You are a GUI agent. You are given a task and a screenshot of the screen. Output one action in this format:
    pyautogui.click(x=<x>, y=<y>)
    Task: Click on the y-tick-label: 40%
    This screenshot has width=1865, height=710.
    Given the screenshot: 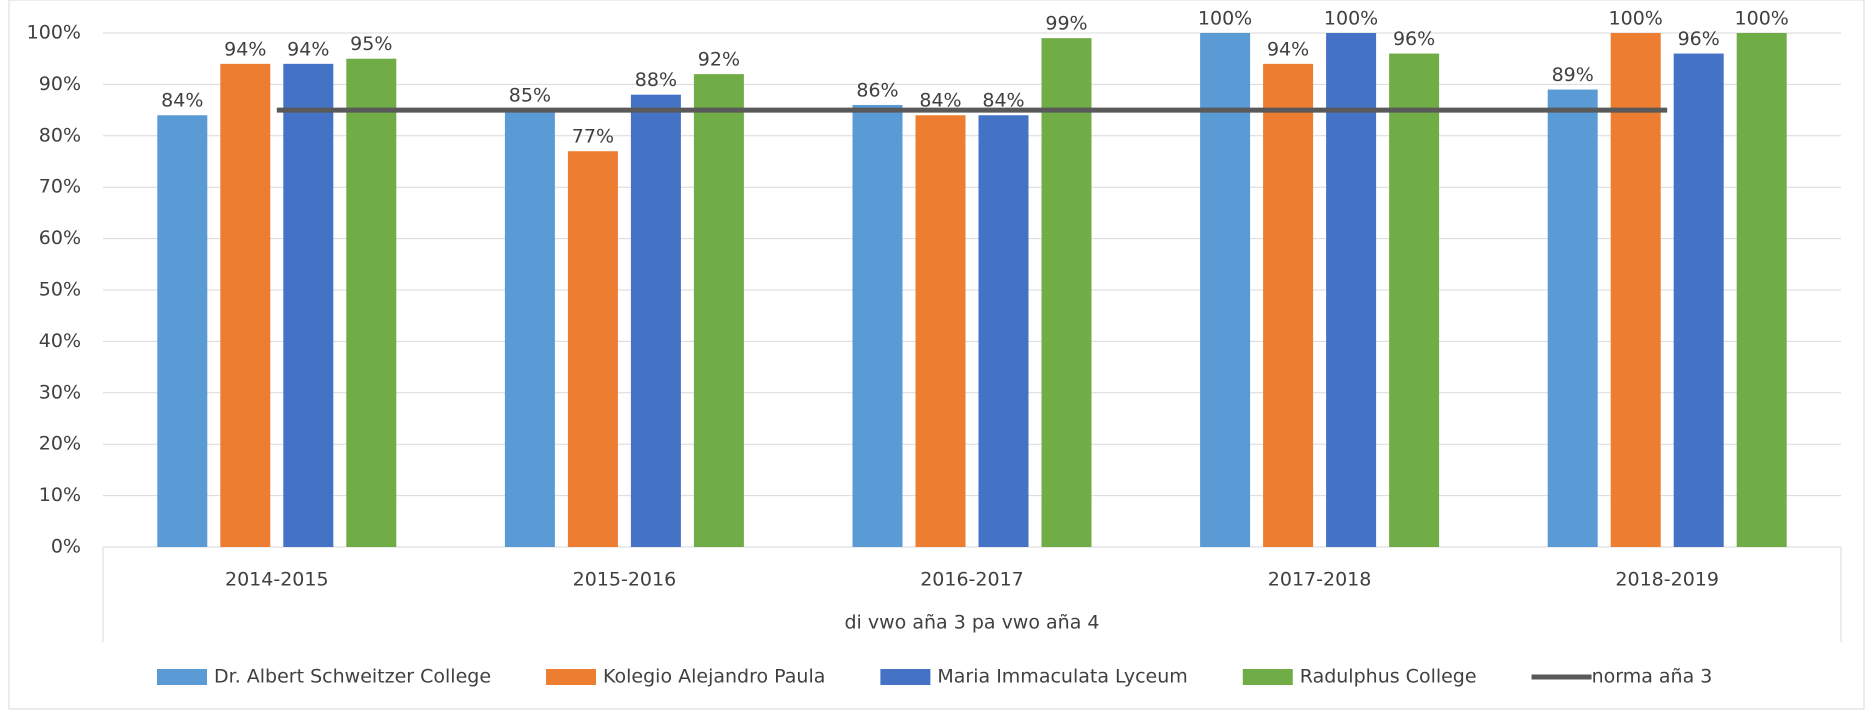 What is the action you would take?
    pyautogui.click(x=60, y=341)
    